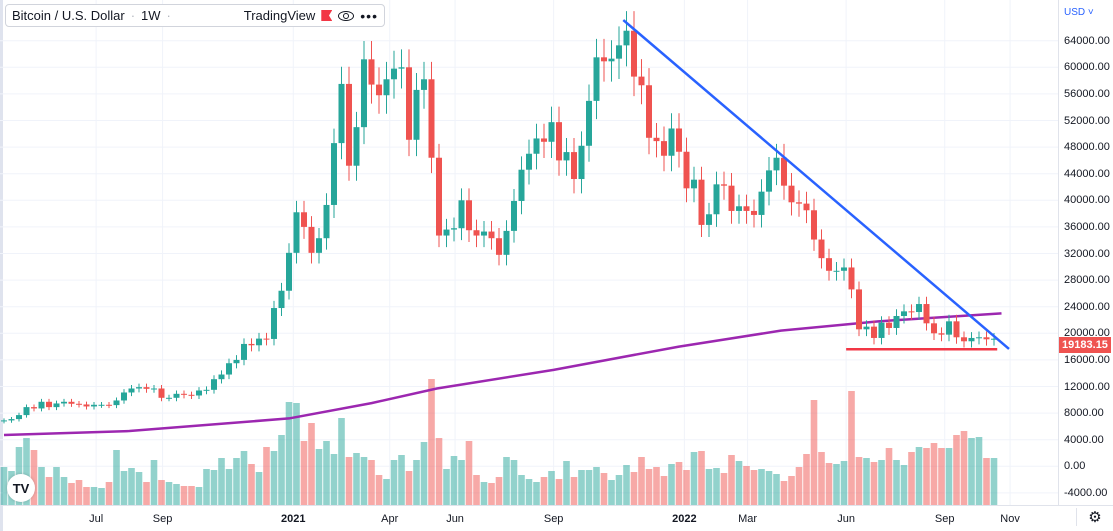 The height and width of the screenshot is (531, 1113). What do you see at coordinates (684, 519) in the screenshot?
I see `time-tick-label: 2022` at bounding box center [684, 519].